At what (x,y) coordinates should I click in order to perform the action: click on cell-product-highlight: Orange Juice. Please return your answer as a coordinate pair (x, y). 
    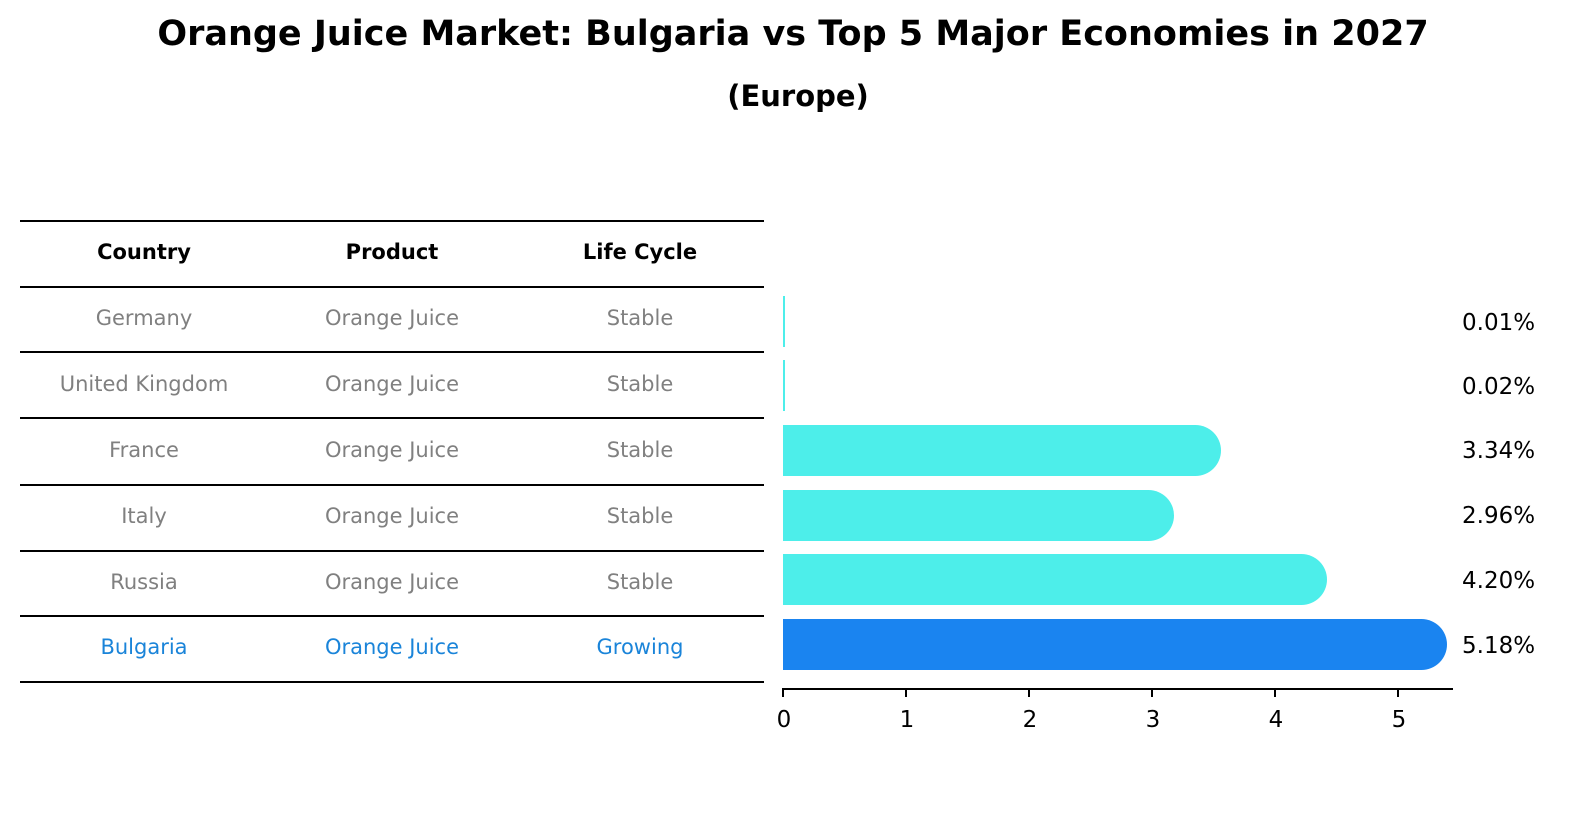
    Looking at the image, I should click on (392, 647).